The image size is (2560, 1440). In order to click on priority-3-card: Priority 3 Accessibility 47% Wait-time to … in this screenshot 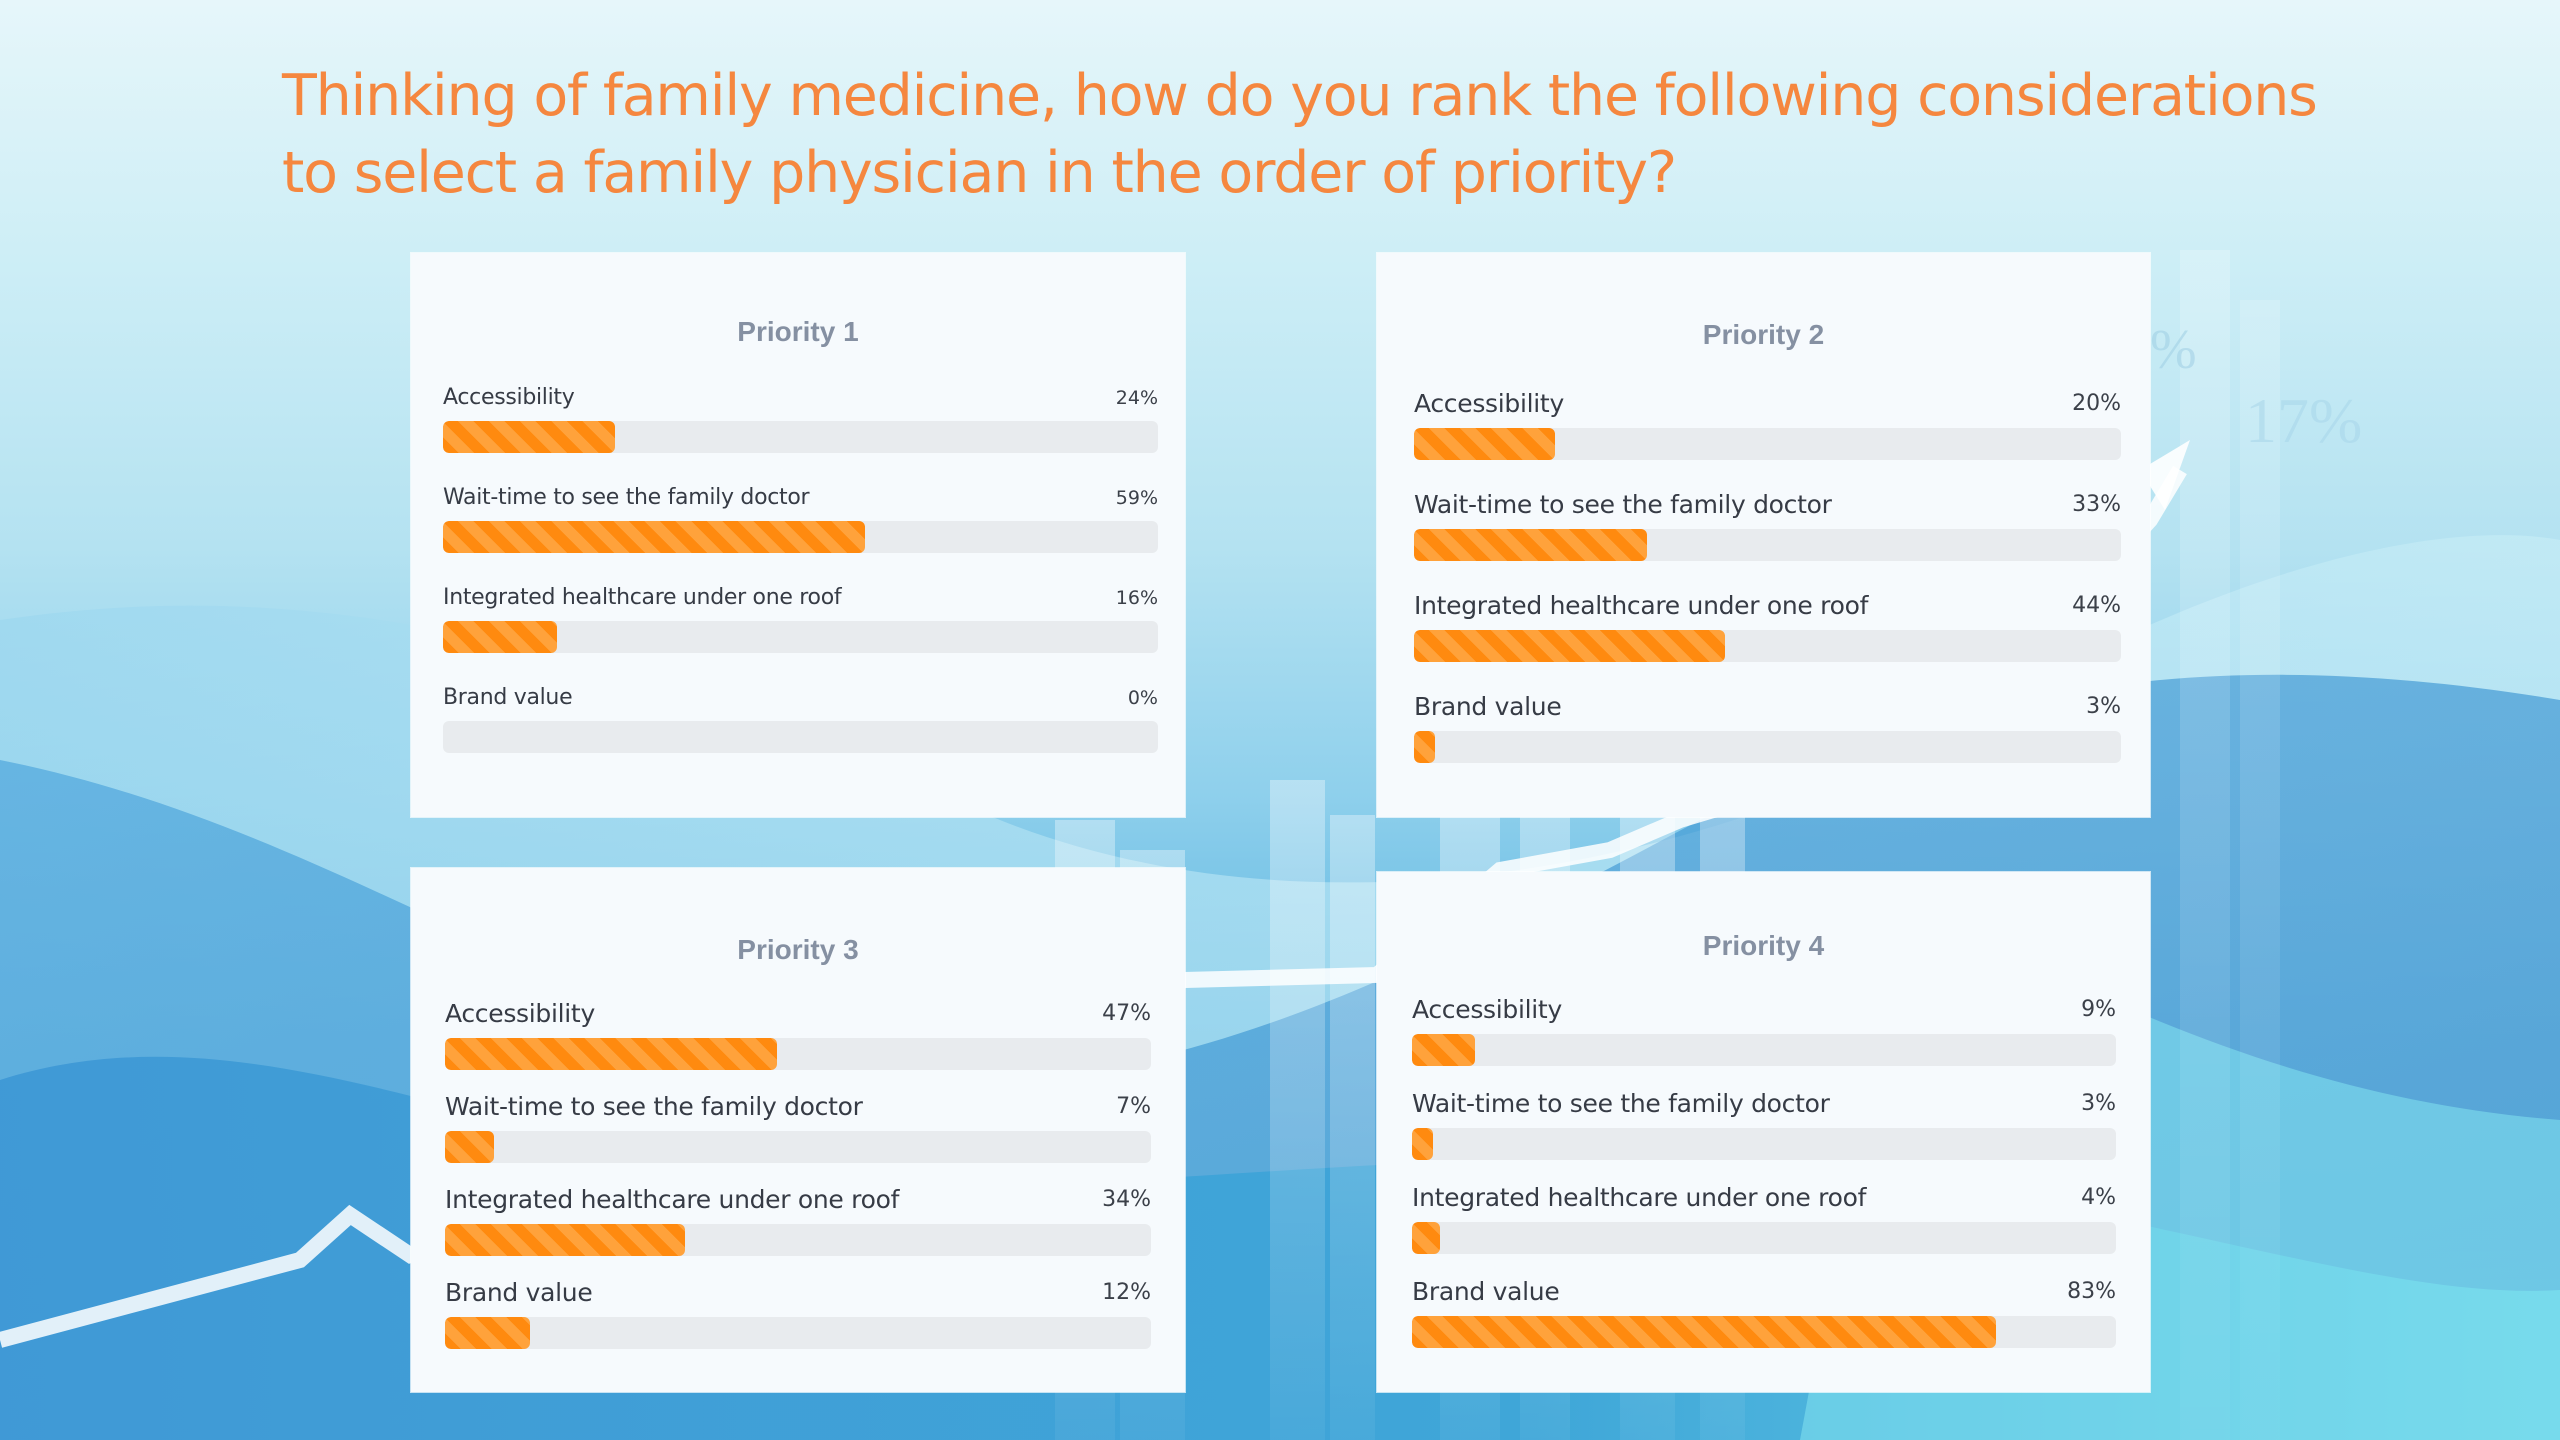, I will do `click(798, 1130)`.